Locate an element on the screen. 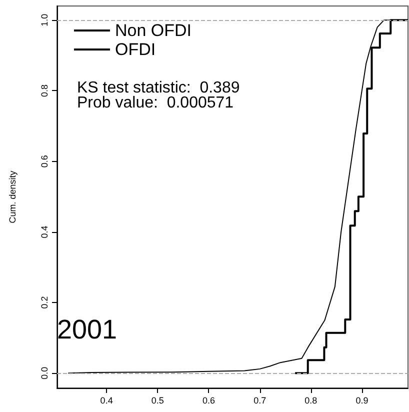  legend-label: OFDI is located at coordinates (135, 49).